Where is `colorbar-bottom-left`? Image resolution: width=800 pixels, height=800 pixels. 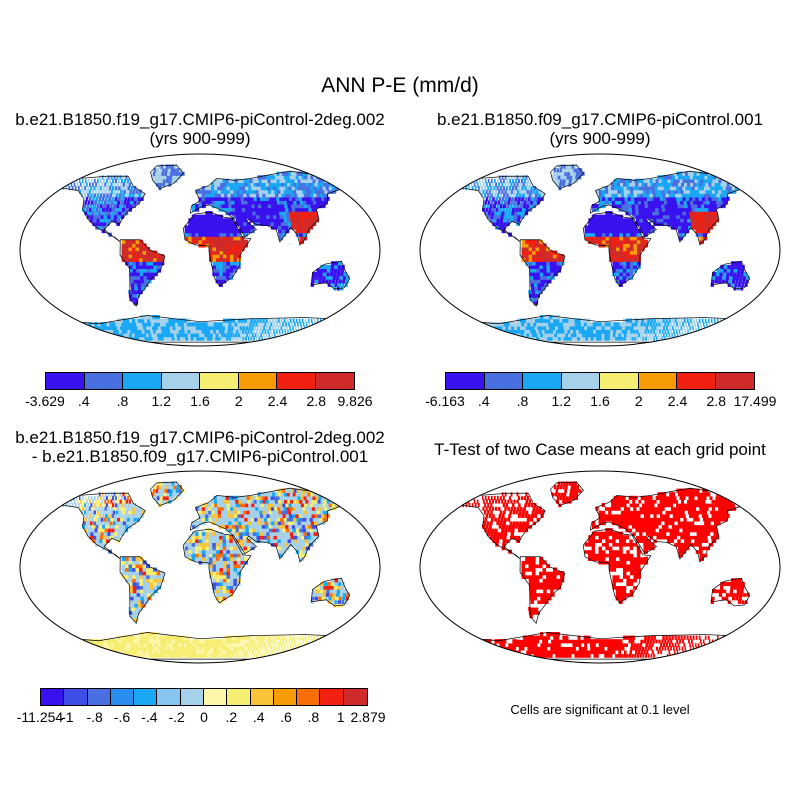
colorbar-bottom-left is located at coordinates (204, 697).